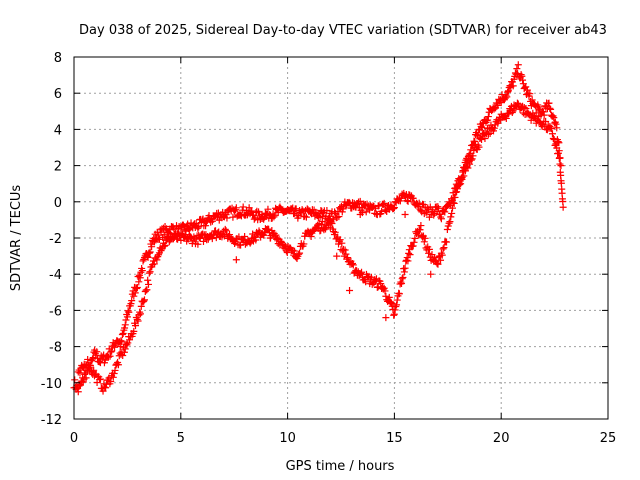 The image size is (640, 480). Describe the element at coordinates (55, 311) in the screenshot. I see `y-tick-label: -6` at that location.